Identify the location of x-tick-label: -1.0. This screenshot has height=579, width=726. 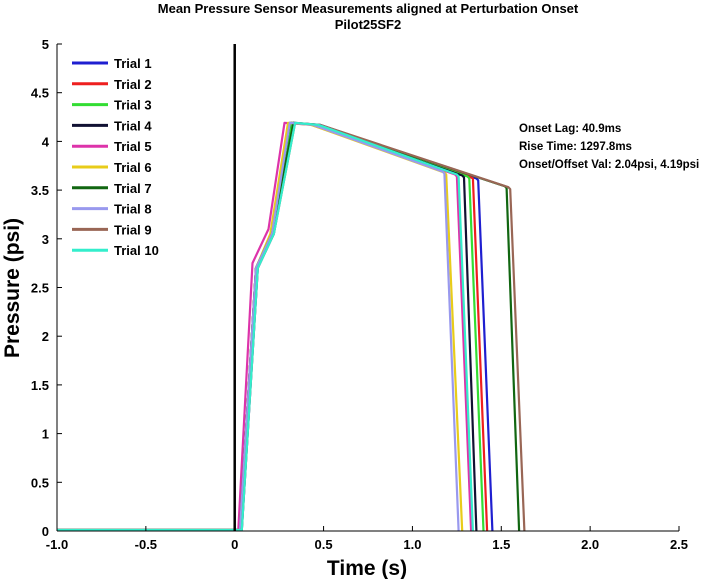
(57, 544).